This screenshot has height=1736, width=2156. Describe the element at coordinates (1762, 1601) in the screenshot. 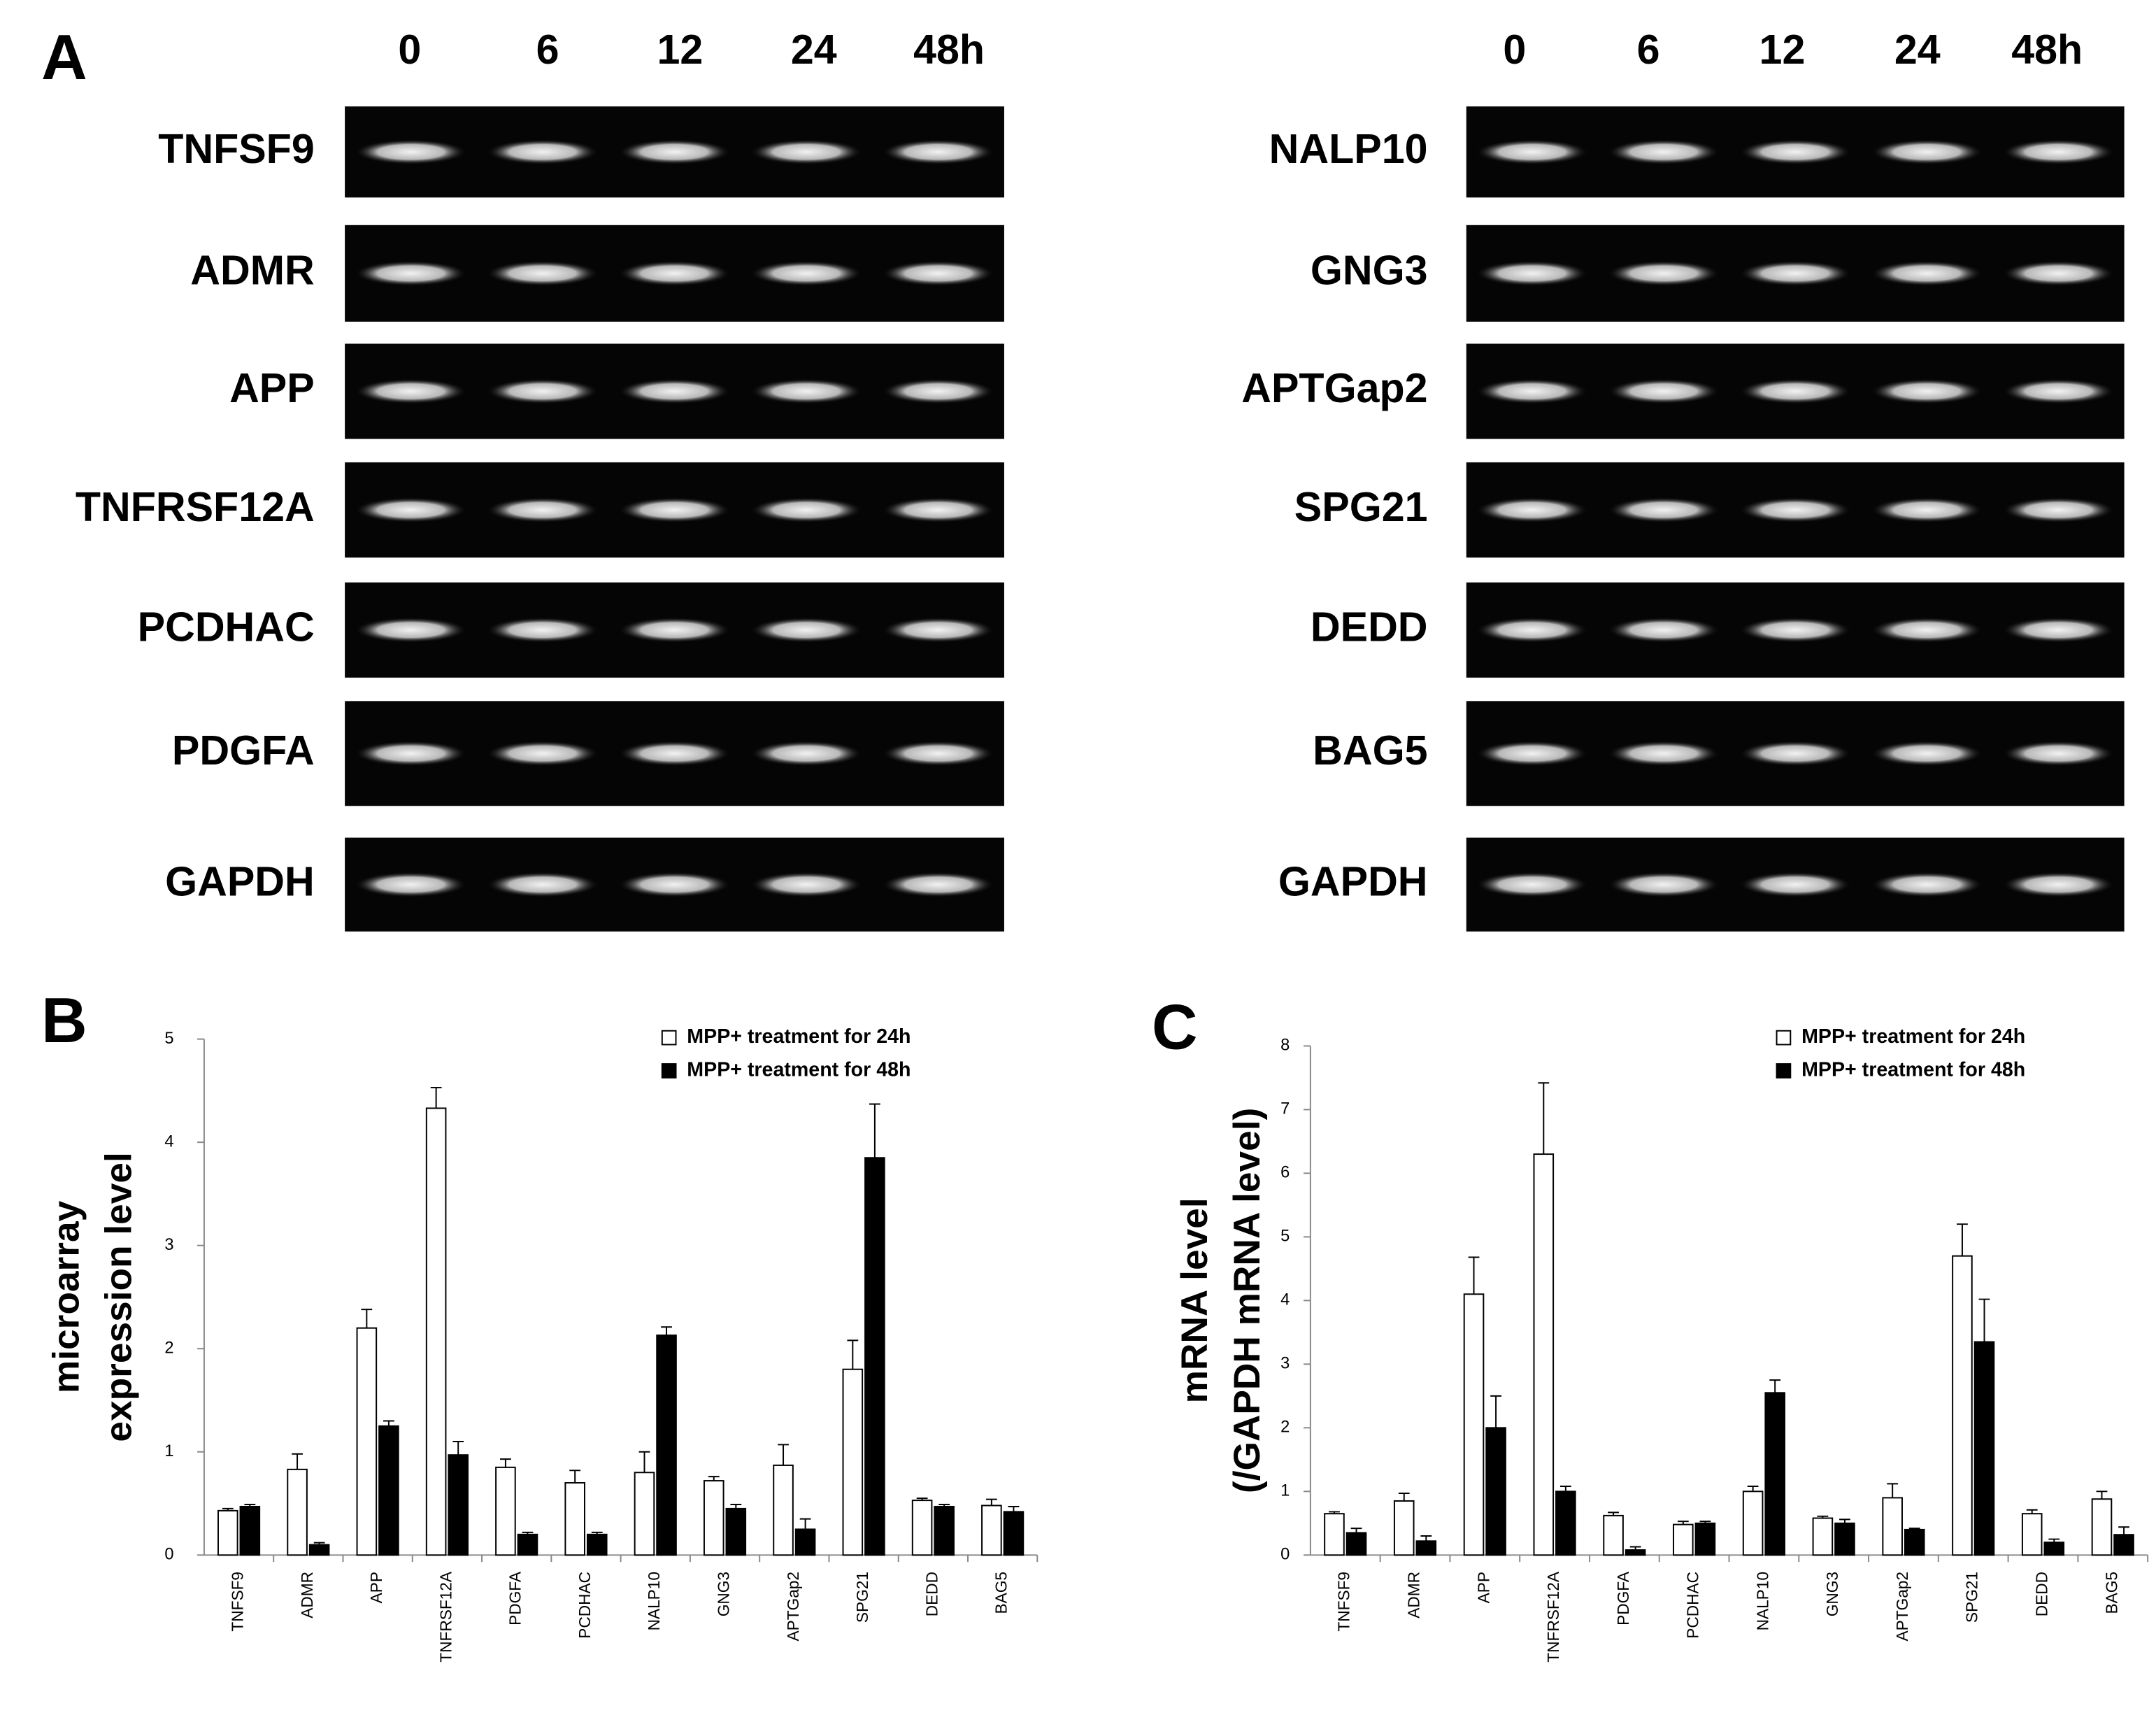

I see `x-tick-label: NALP10` at that location.